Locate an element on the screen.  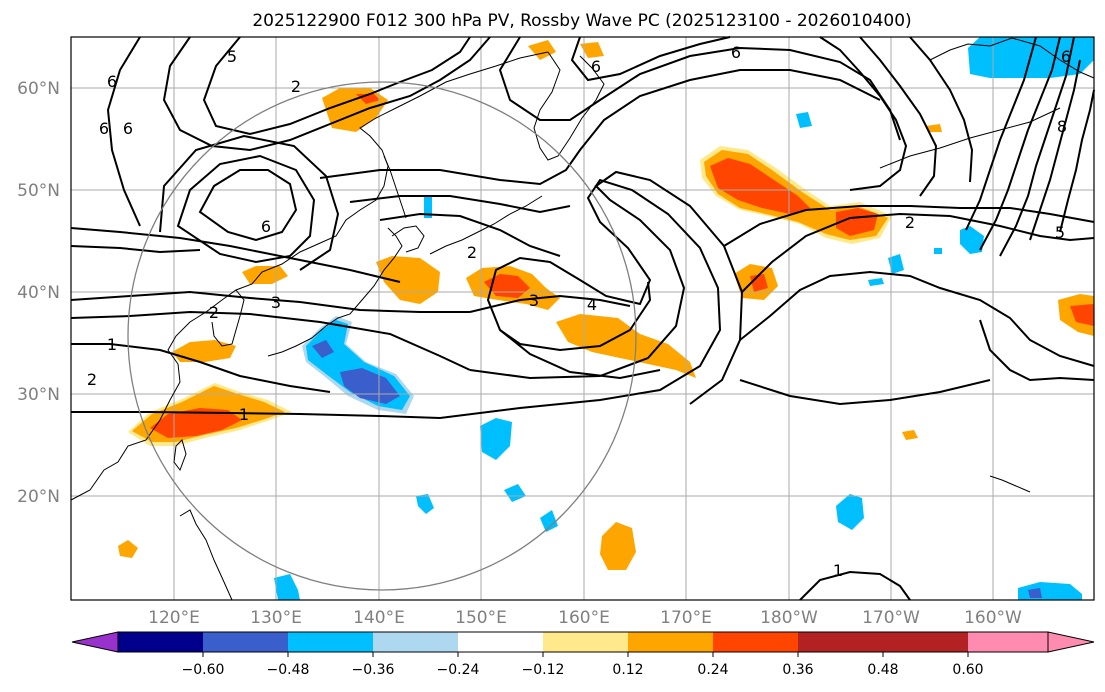
coast-hawaii is located at coordinates (1010, 484).